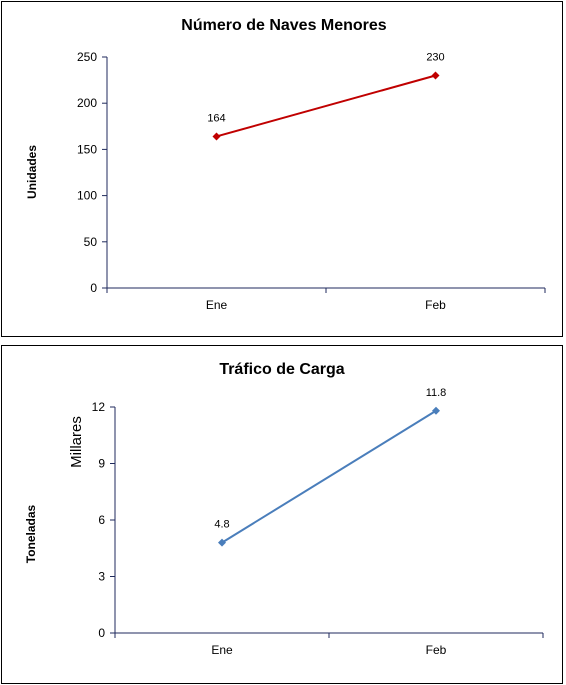  Describe the element at coordinates (87, 103) in the screenshot. I see `y-tick-label: 200` at that location.